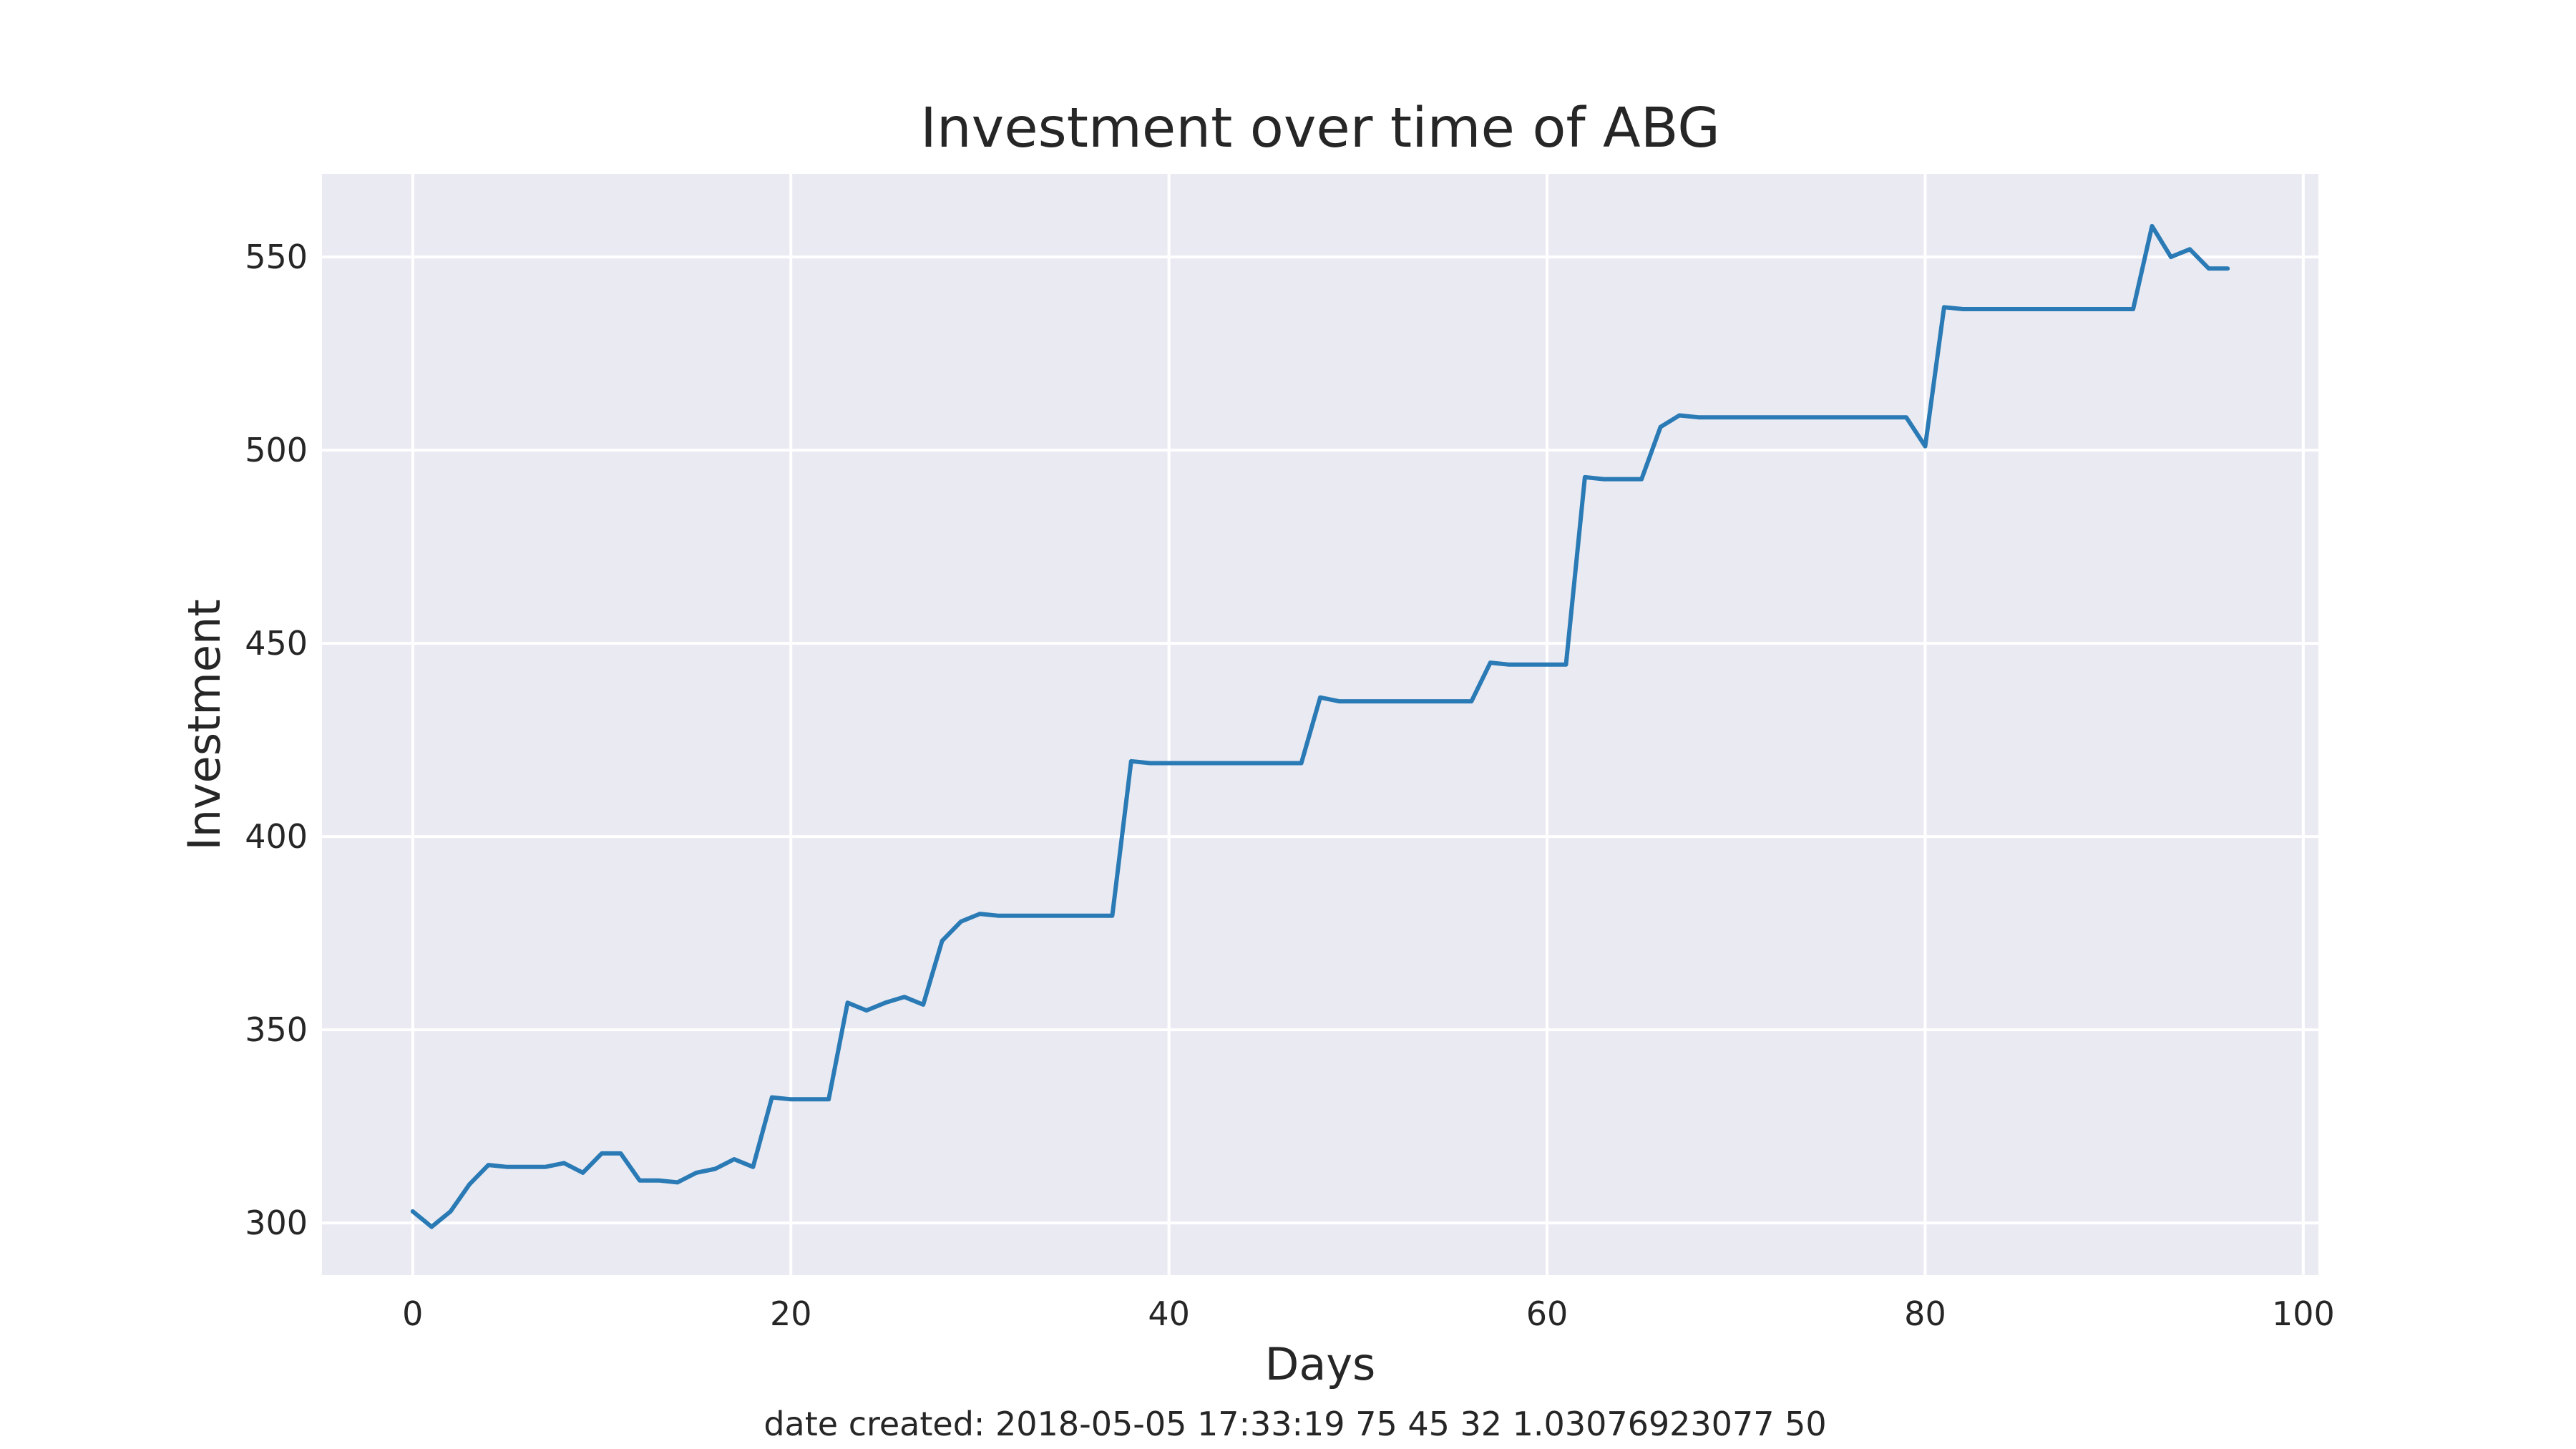  Describe the element at coordinates (276, 836) in the screenshot. I see `y-tick-label: 400` at that location.